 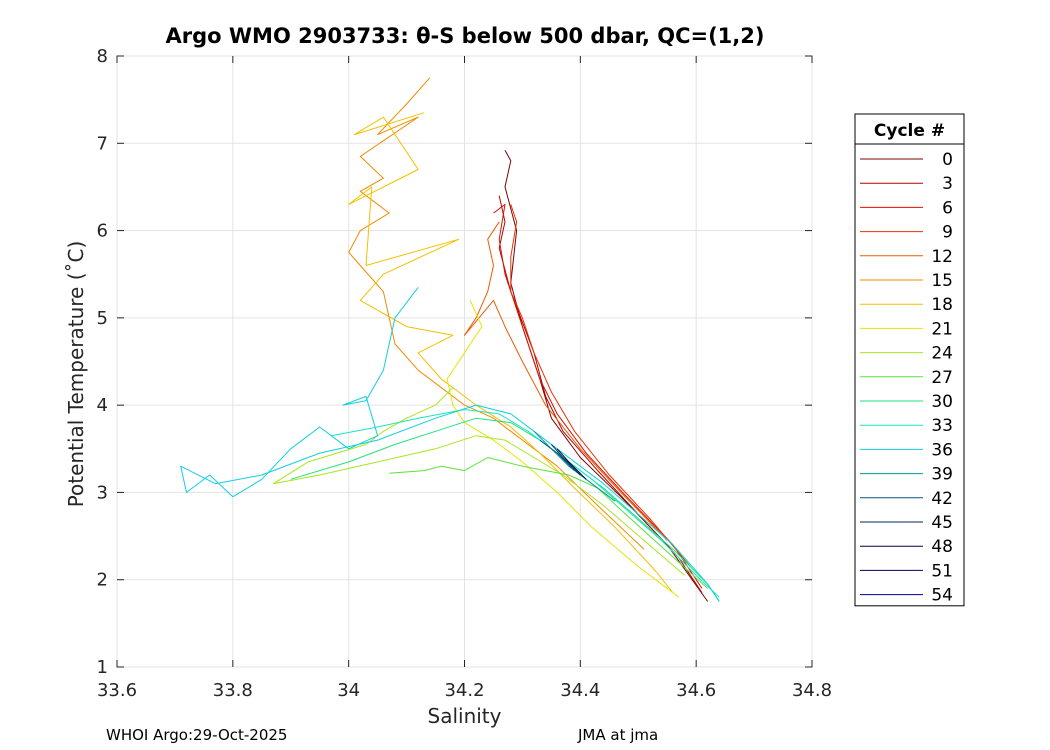 I want to click on y-tick-label: 3, so click(x=102, y=492).